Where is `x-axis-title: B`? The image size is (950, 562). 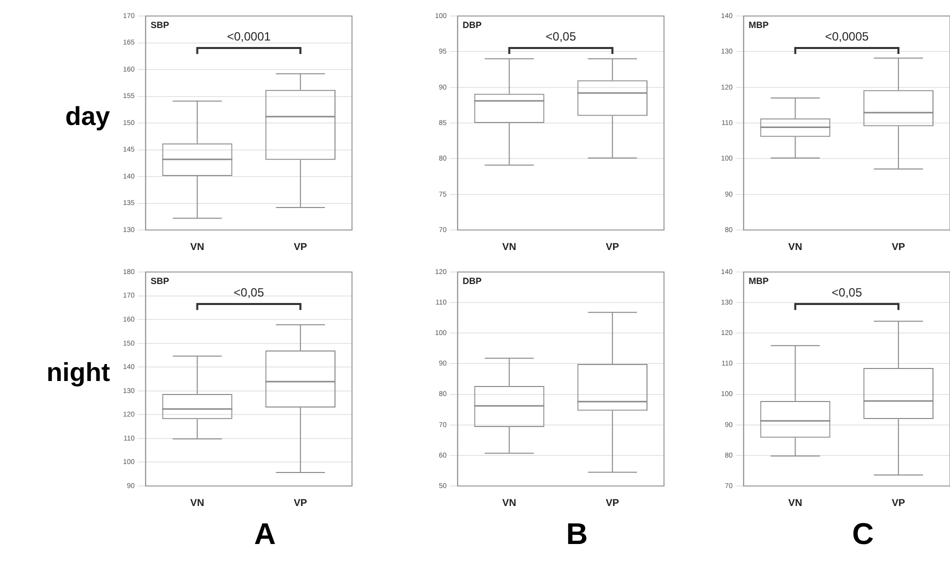 x-axis-title: B is located at coordinates (577, 535).